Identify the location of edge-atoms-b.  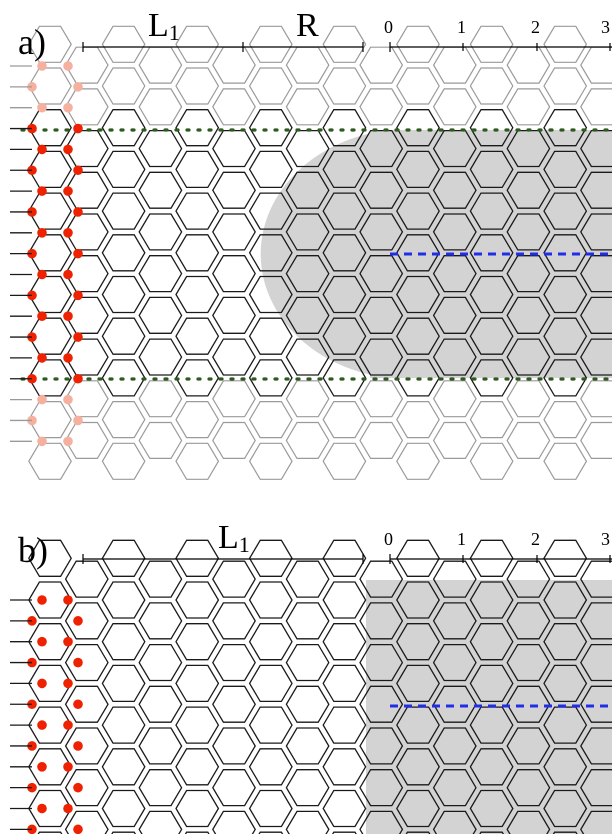
(46, 714).